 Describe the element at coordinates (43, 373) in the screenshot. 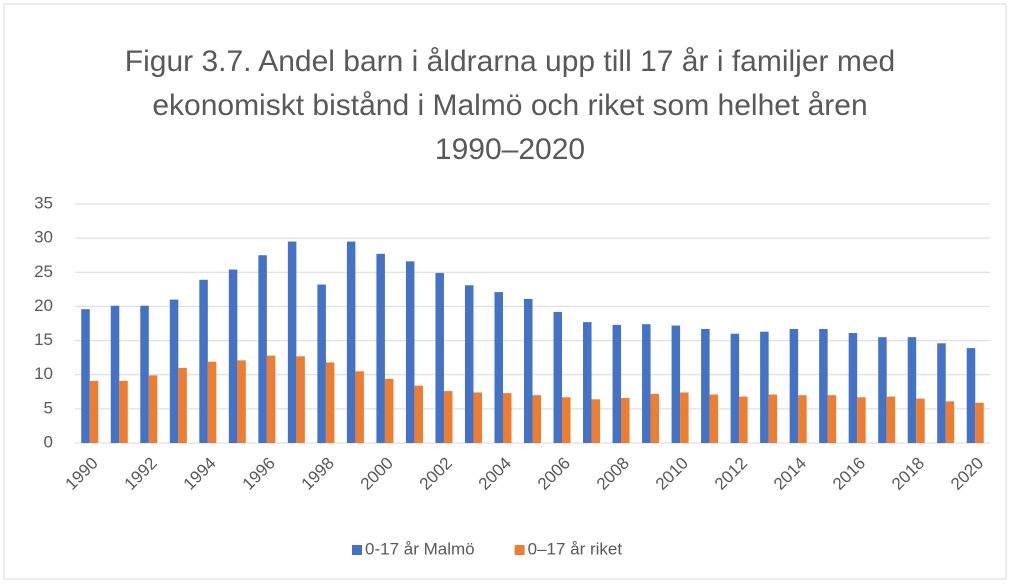

I see `y-tick-label: 10` at that location.